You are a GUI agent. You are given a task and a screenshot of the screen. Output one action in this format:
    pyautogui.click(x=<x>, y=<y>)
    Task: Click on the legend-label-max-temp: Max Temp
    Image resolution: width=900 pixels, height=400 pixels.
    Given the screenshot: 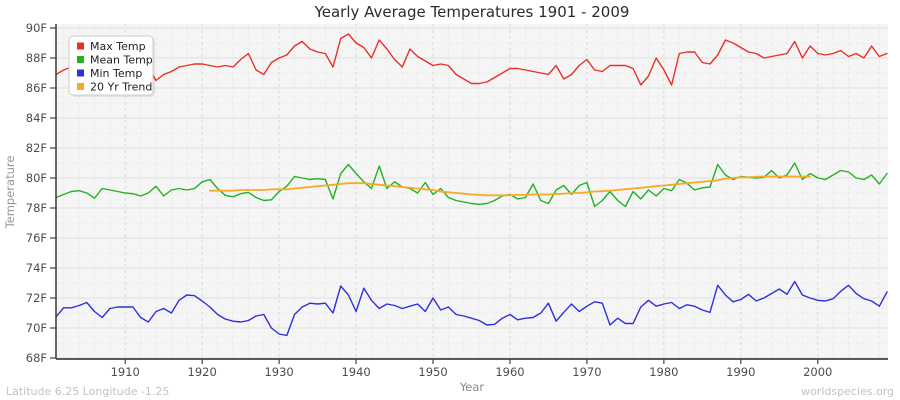 What is the action you would take?
    pyautogui.click(x=118, y=46)
    